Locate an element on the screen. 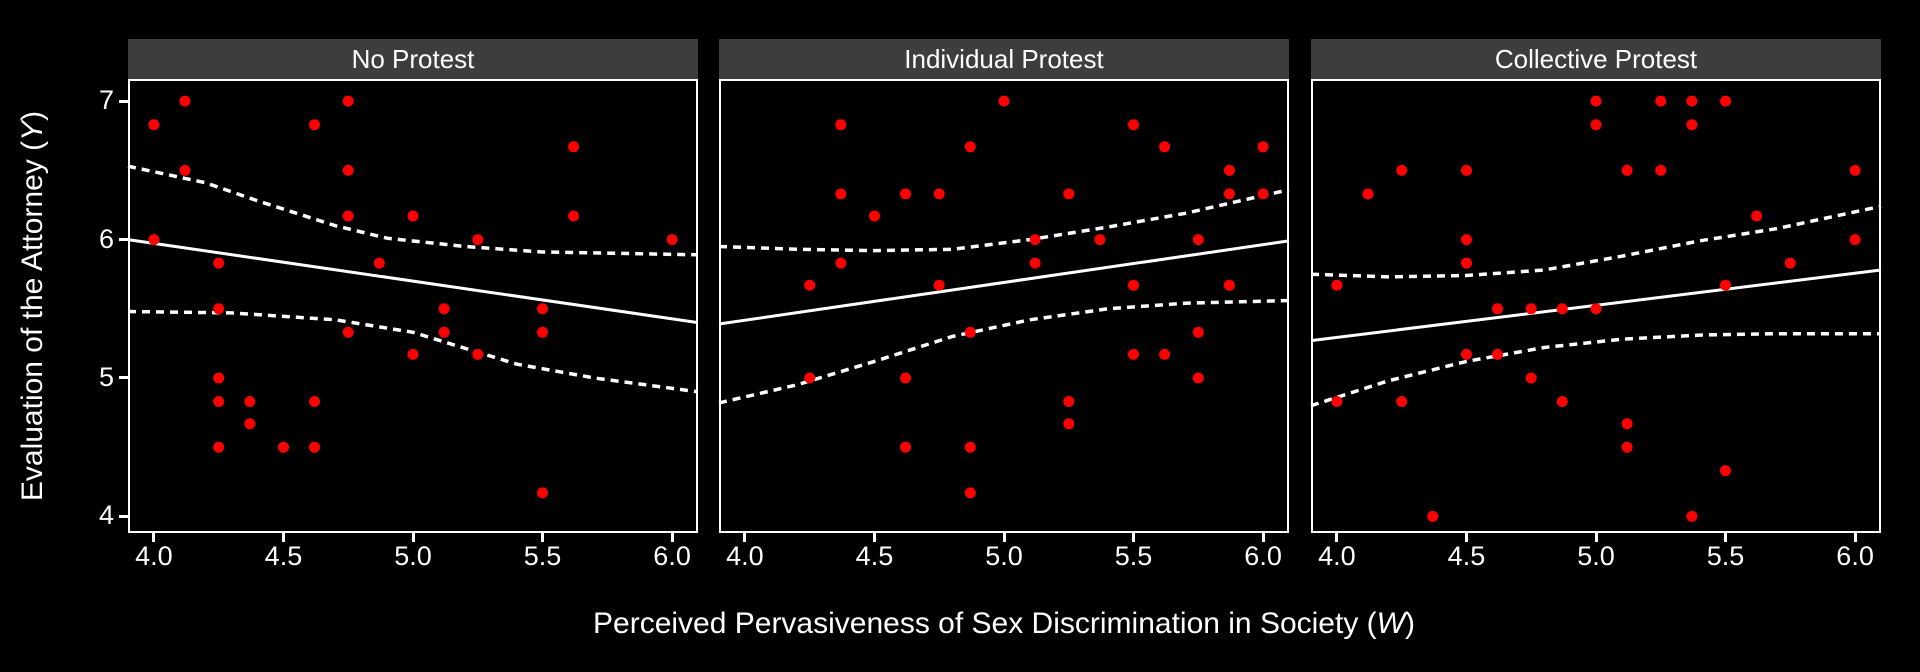  x-tick-label: 5.5 is located at coordinates (1725, 556).